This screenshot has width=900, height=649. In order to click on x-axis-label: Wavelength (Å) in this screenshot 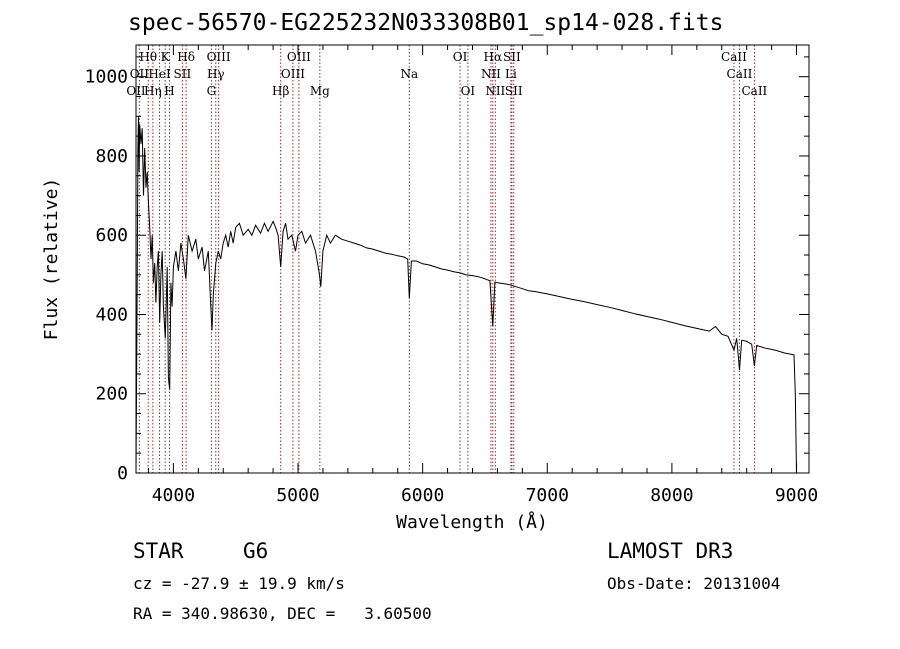, I will do `click(472, 522)`.